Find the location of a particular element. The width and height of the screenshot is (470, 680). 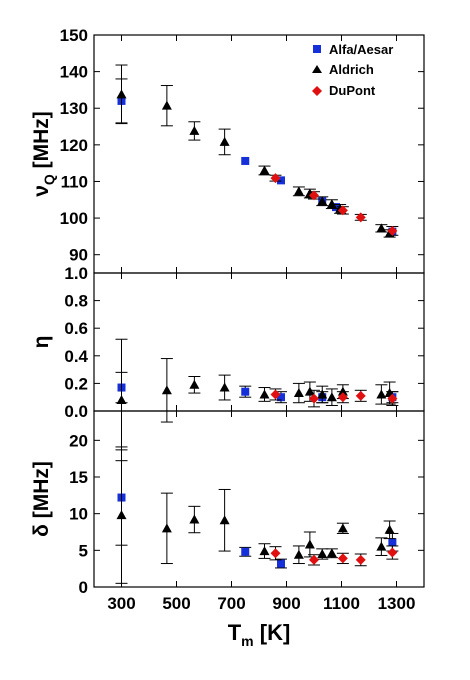

eta-ytick-label: 0.0 is located at coordinates (76, 411).